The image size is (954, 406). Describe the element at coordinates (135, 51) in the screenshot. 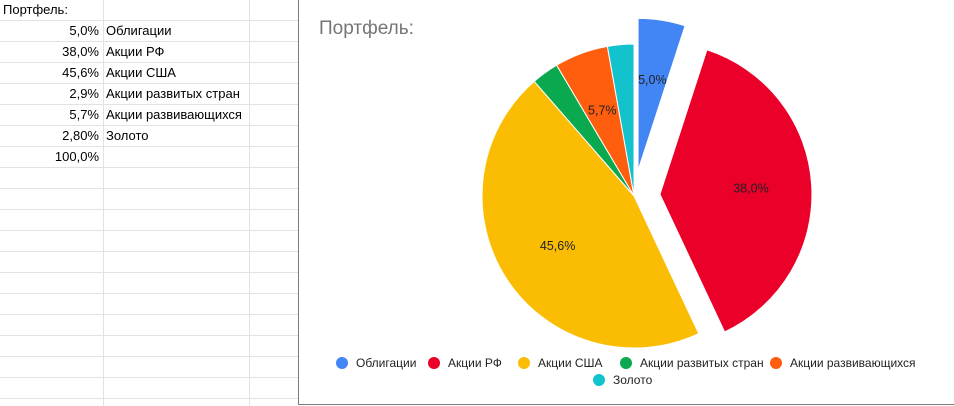

I see `name-cell: Акции РФ` at that location.